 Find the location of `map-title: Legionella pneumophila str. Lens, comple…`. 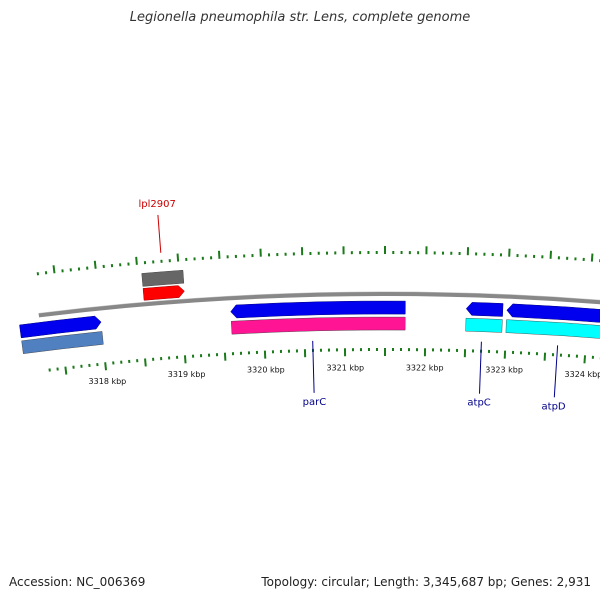

map-title: Legionella pneumophila str. Lens, comple… is located at coordinates (300, 17).